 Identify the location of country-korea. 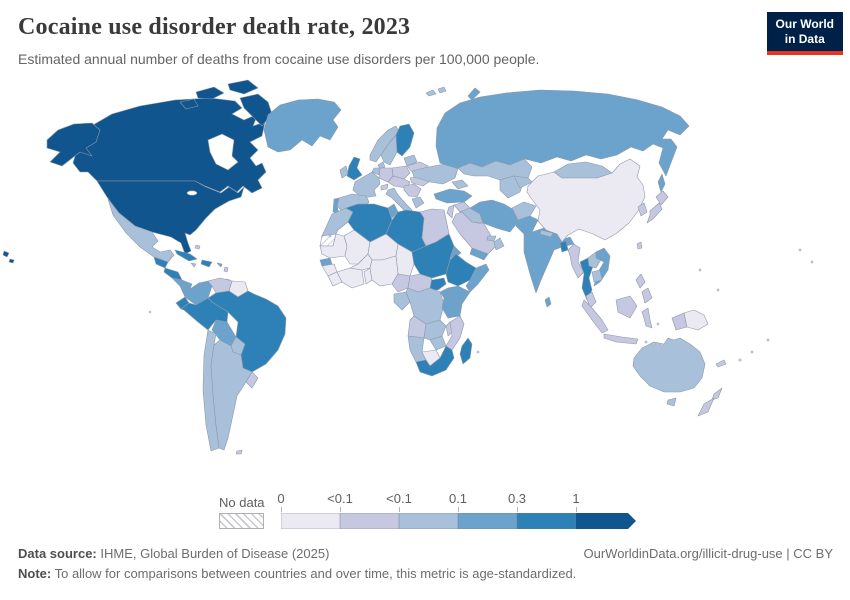
(642, 209).